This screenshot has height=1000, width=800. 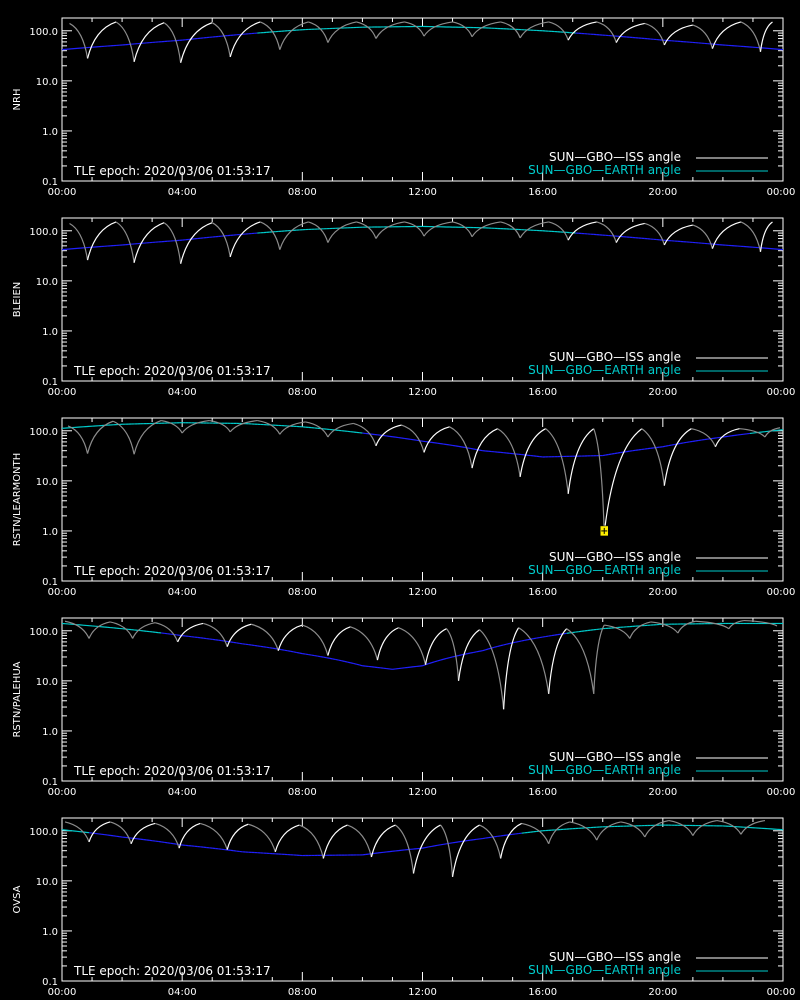 I want to click on legend-label-iss: SUN—GBO—ISS angle, so click(x=615, y=557).